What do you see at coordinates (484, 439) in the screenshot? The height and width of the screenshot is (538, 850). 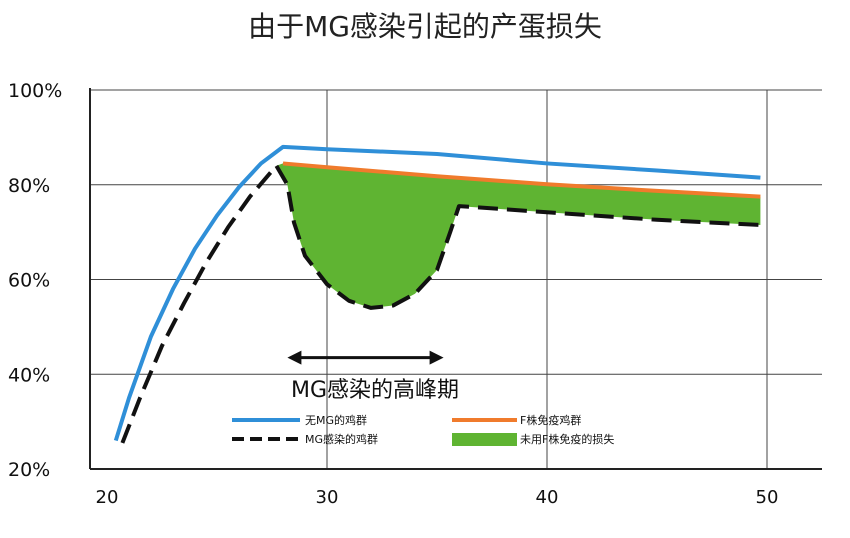 I see `legend-swatch-loss` at bounding box center [484, 439].